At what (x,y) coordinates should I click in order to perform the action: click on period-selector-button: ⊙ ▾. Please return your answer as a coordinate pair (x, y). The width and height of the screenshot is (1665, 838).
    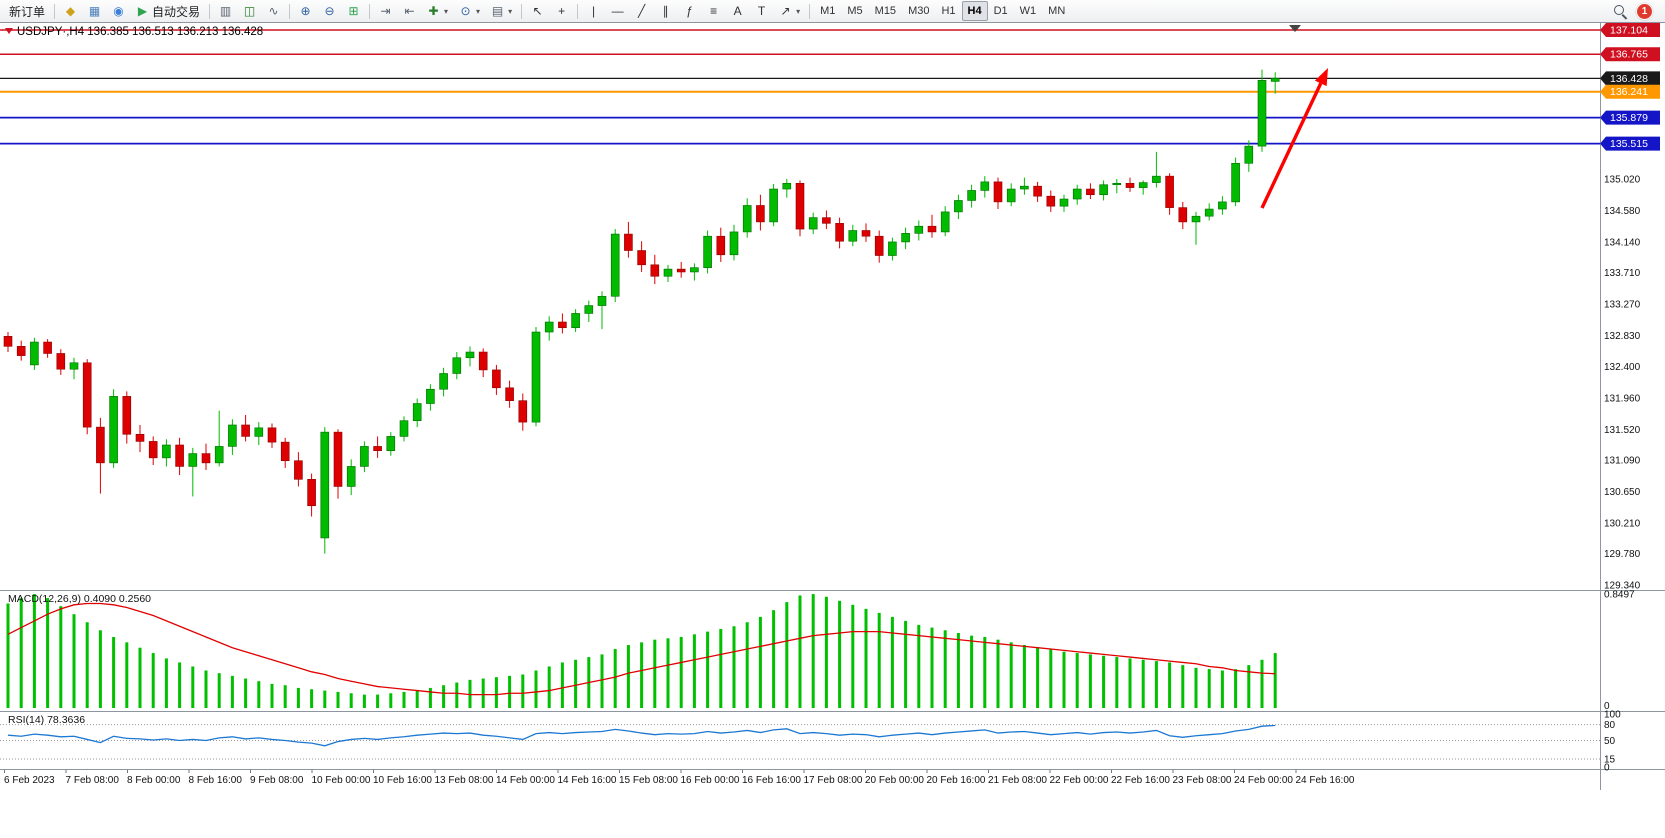
    Looking at the image, I should click on (469, 11).